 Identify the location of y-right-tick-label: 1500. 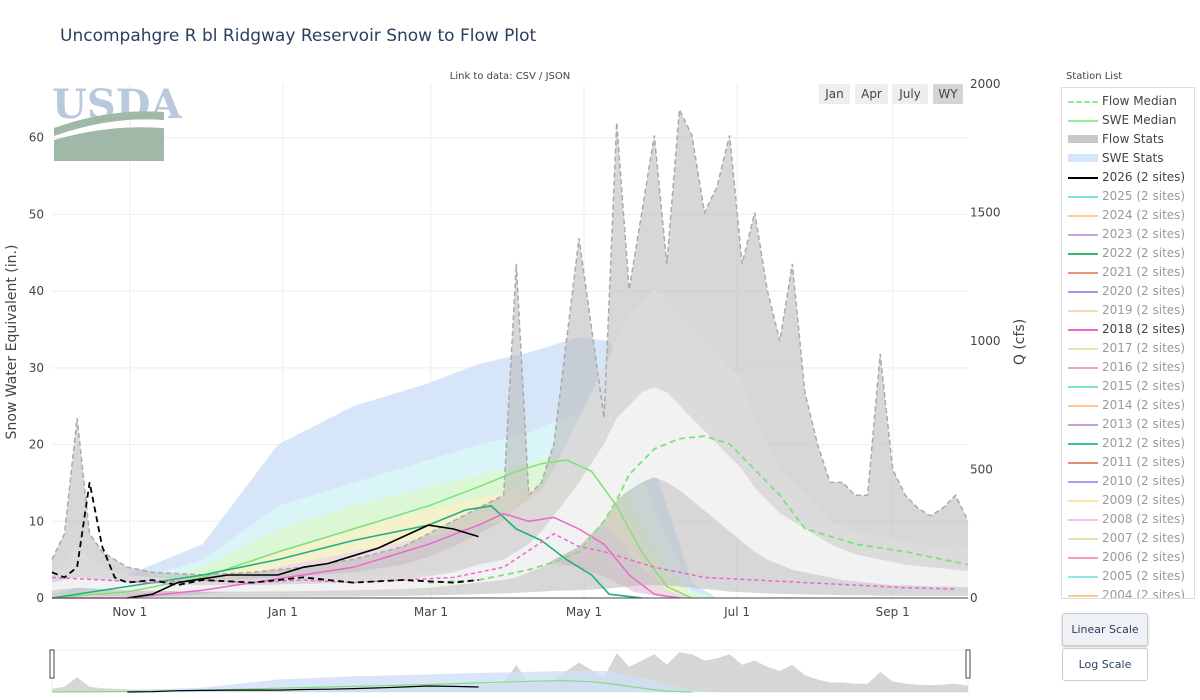
(985, 213).